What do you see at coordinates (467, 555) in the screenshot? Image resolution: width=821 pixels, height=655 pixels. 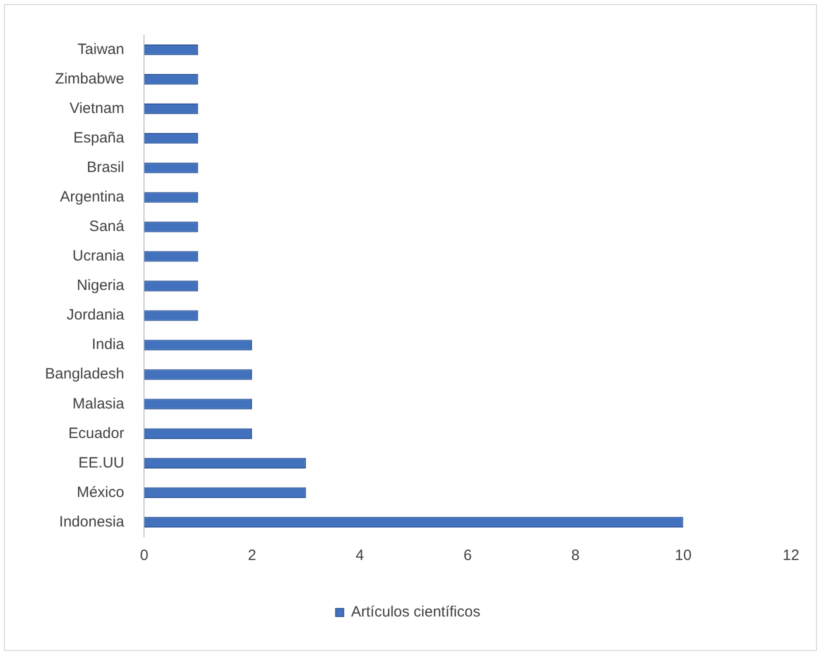 I see `x-tick-label: 6` at bounding box center [467, 555].